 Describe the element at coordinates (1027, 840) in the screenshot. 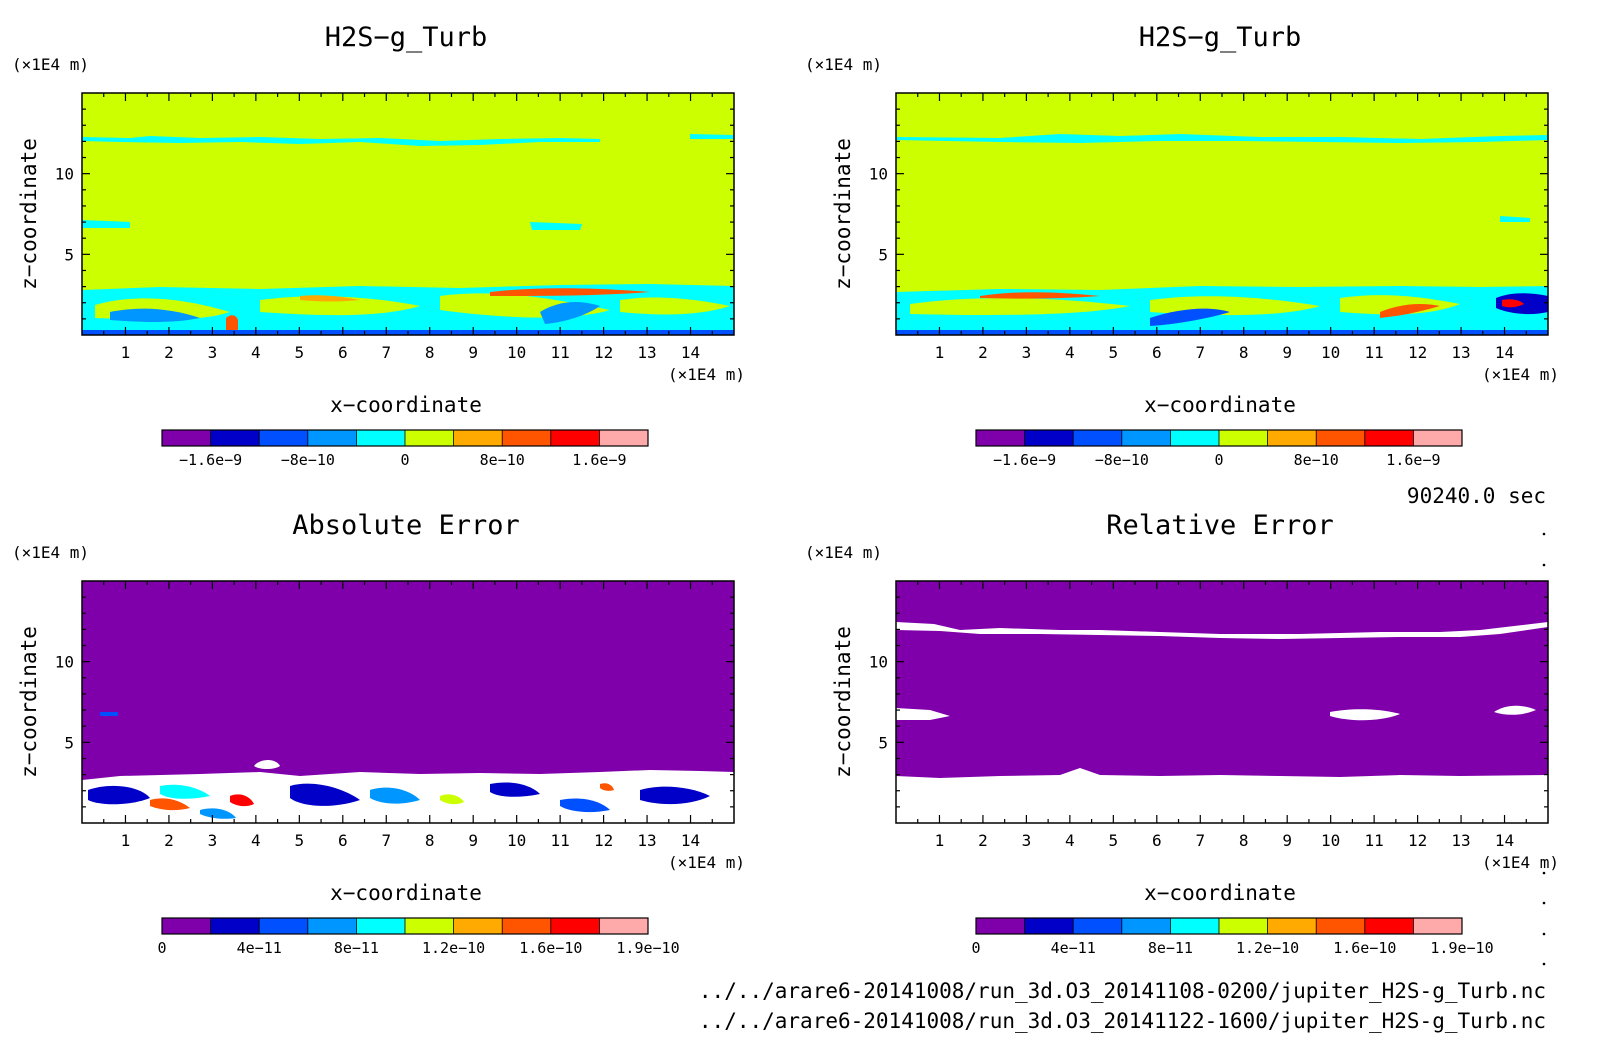

I see `x-tick-label: 3` at that location.